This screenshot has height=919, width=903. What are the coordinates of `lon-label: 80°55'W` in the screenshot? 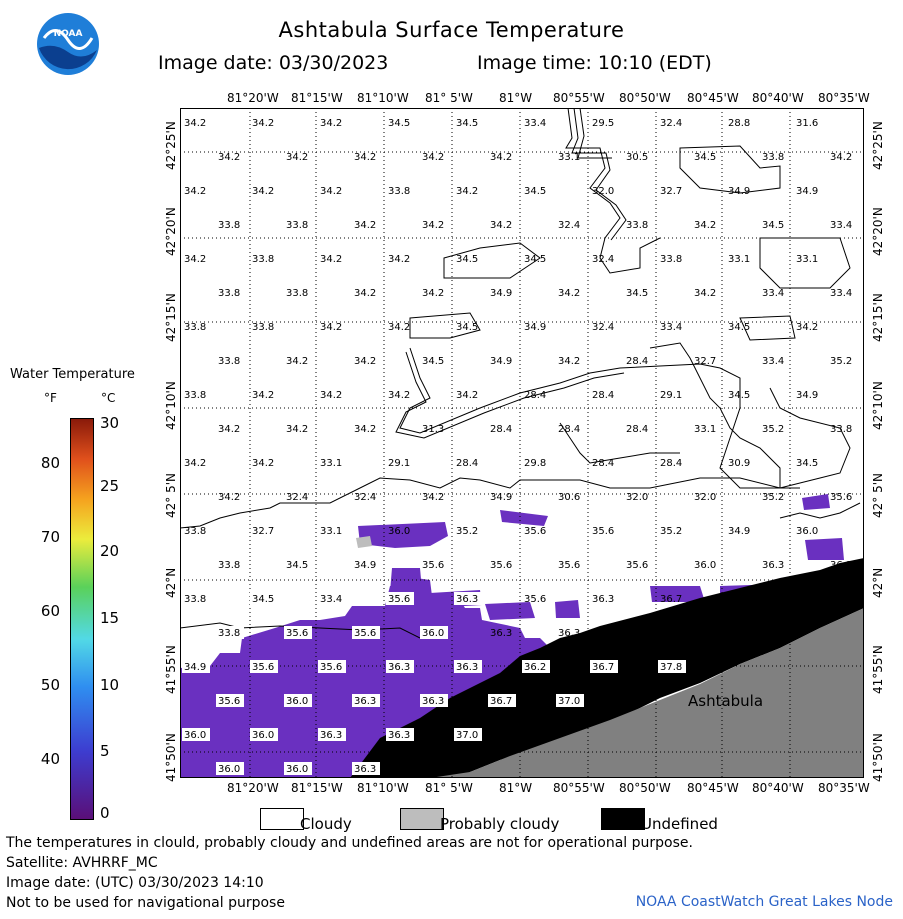 It's located at (579, 788).